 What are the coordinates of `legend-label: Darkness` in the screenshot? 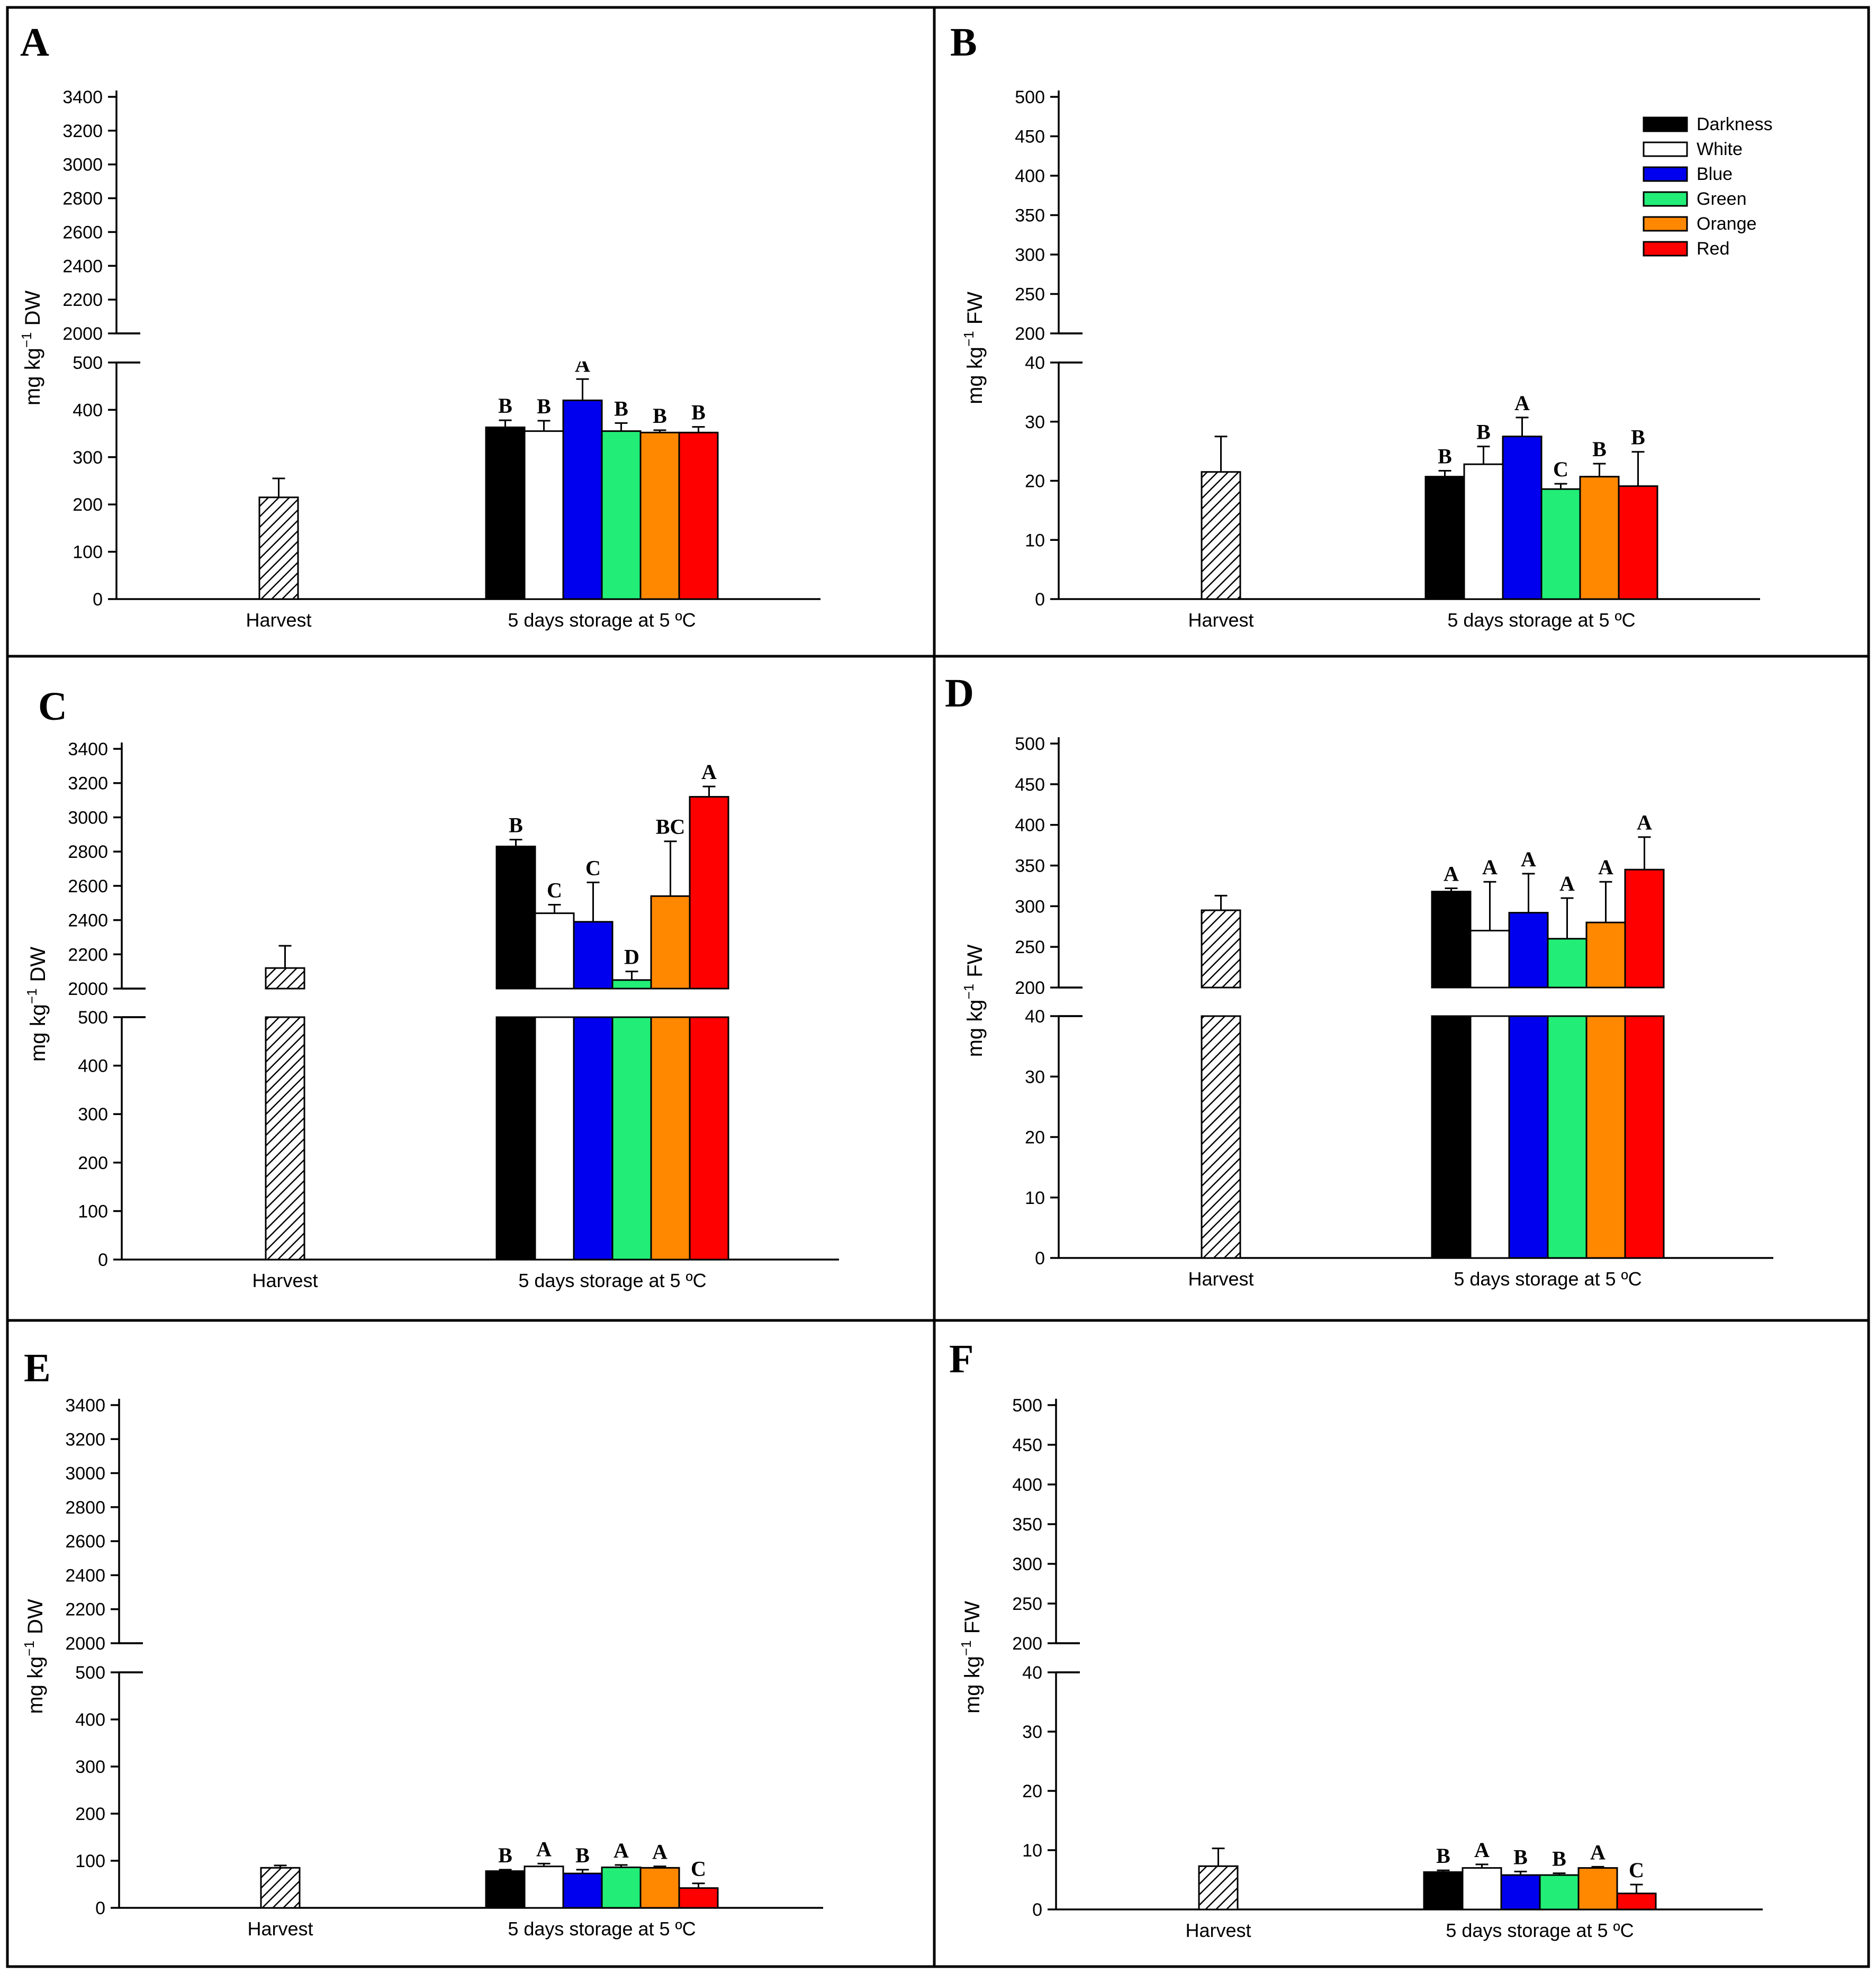 It's located at (1735, 124).